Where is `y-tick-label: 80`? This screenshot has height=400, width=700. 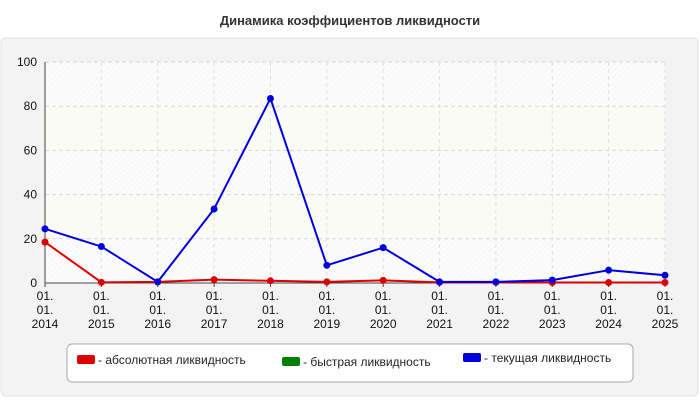
y-tick-label: 80 is located at coordinates (31, 106).